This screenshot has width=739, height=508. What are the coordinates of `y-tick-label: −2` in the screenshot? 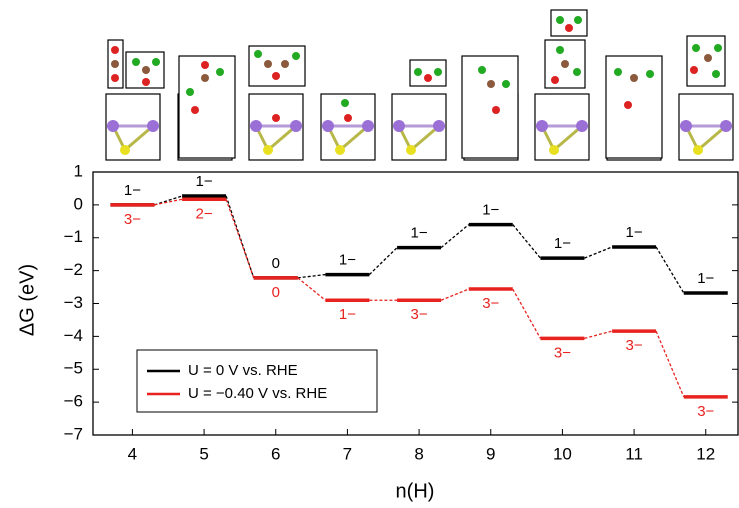 It's located at (73, 269).